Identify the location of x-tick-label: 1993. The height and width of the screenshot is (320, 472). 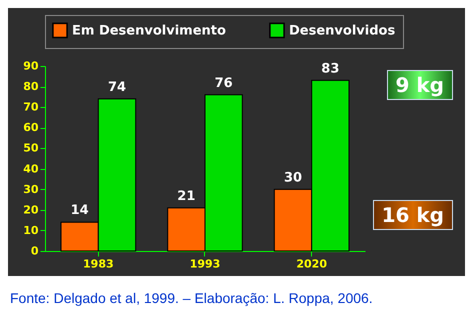
(205, 264).